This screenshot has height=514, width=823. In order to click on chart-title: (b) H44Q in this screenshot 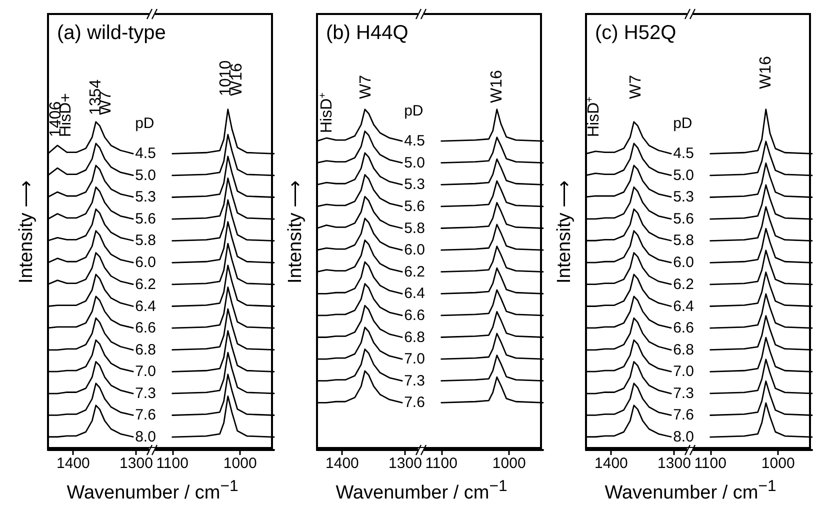, I will do `click(367, 33)`.